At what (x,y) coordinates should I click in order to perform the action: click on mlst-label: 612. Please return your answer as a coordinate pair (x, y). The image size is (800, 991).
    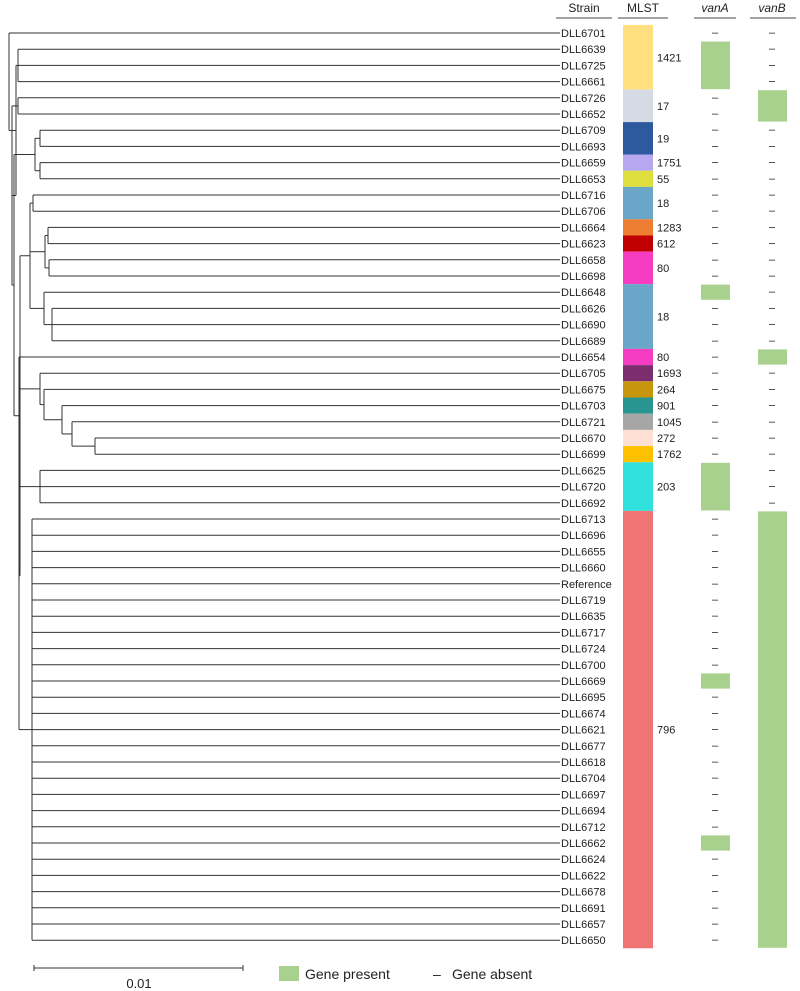
    Looking at the image, I should click on (666, 245).